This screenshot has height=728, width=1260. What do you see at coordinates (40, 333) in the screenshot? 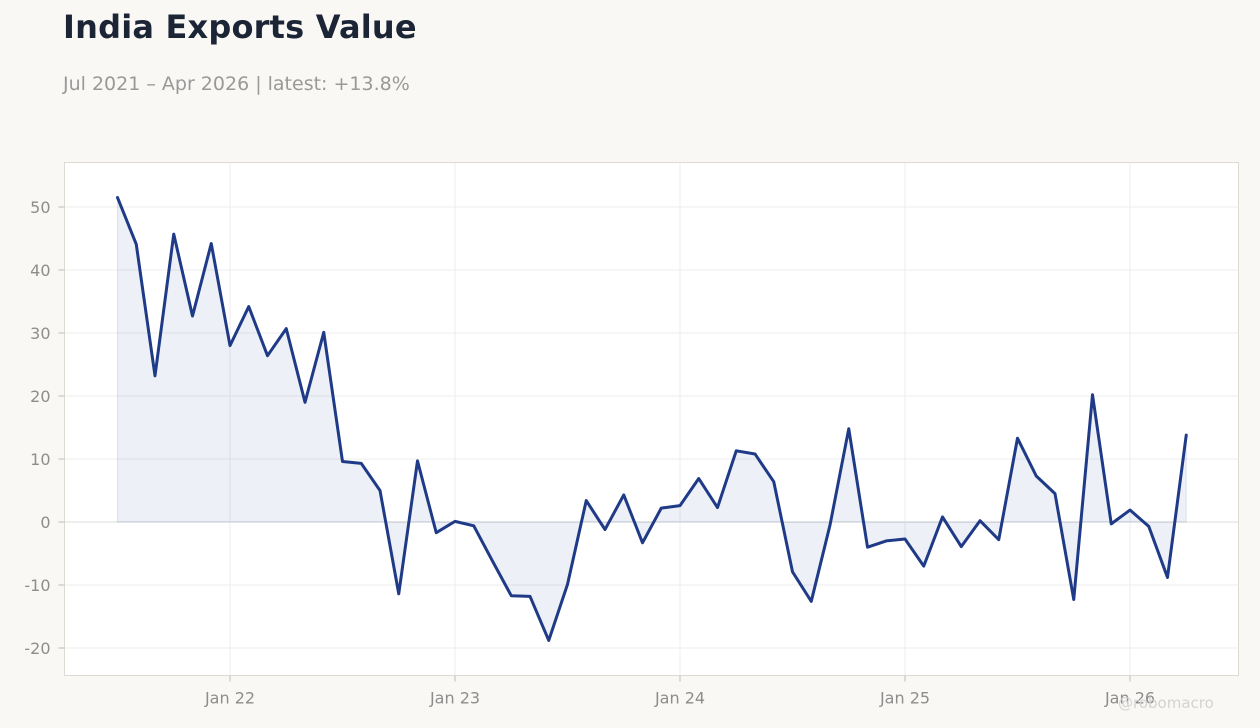
I see `y-tick-label: 30` at bounding box center [40, 333].